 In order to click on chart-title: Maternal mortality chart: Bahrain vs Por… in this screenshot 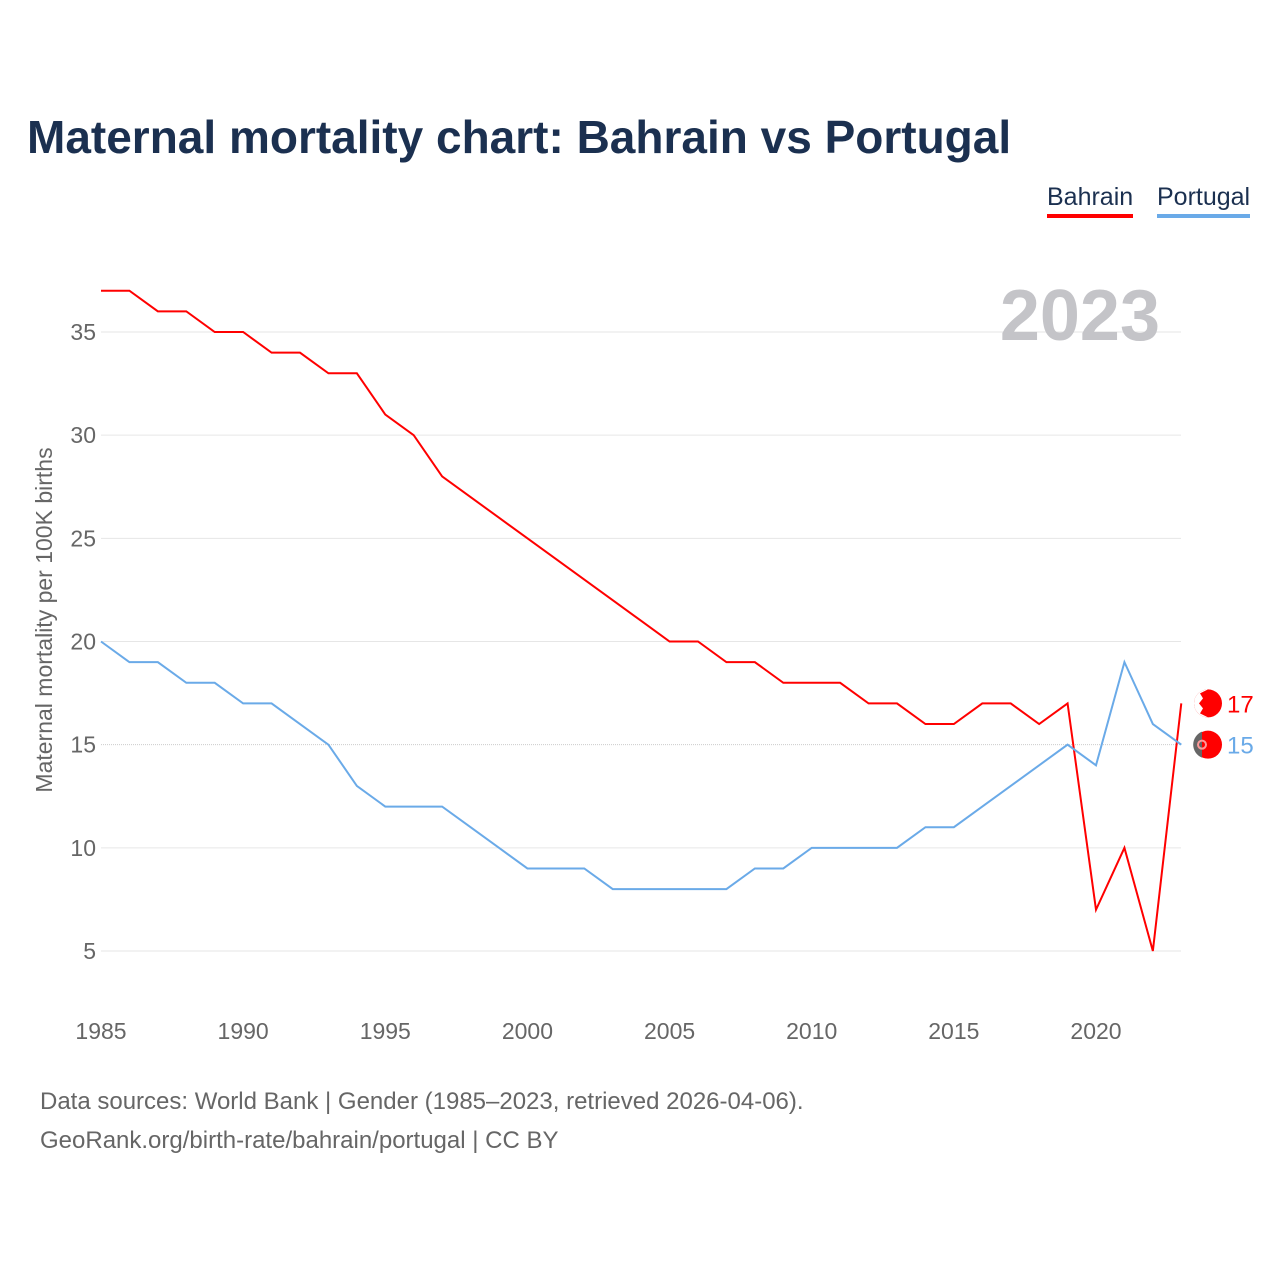, I will do `click(519, 137)`.